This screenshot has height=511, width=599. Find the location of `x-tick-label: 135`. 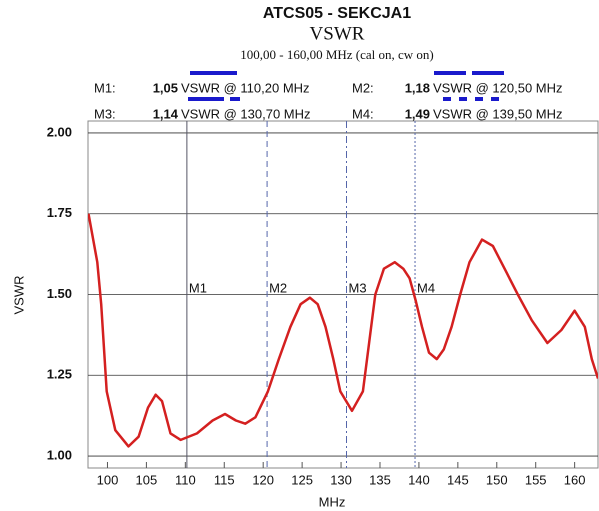

x-tick-label: 135 is located at coordinates (380, 479).